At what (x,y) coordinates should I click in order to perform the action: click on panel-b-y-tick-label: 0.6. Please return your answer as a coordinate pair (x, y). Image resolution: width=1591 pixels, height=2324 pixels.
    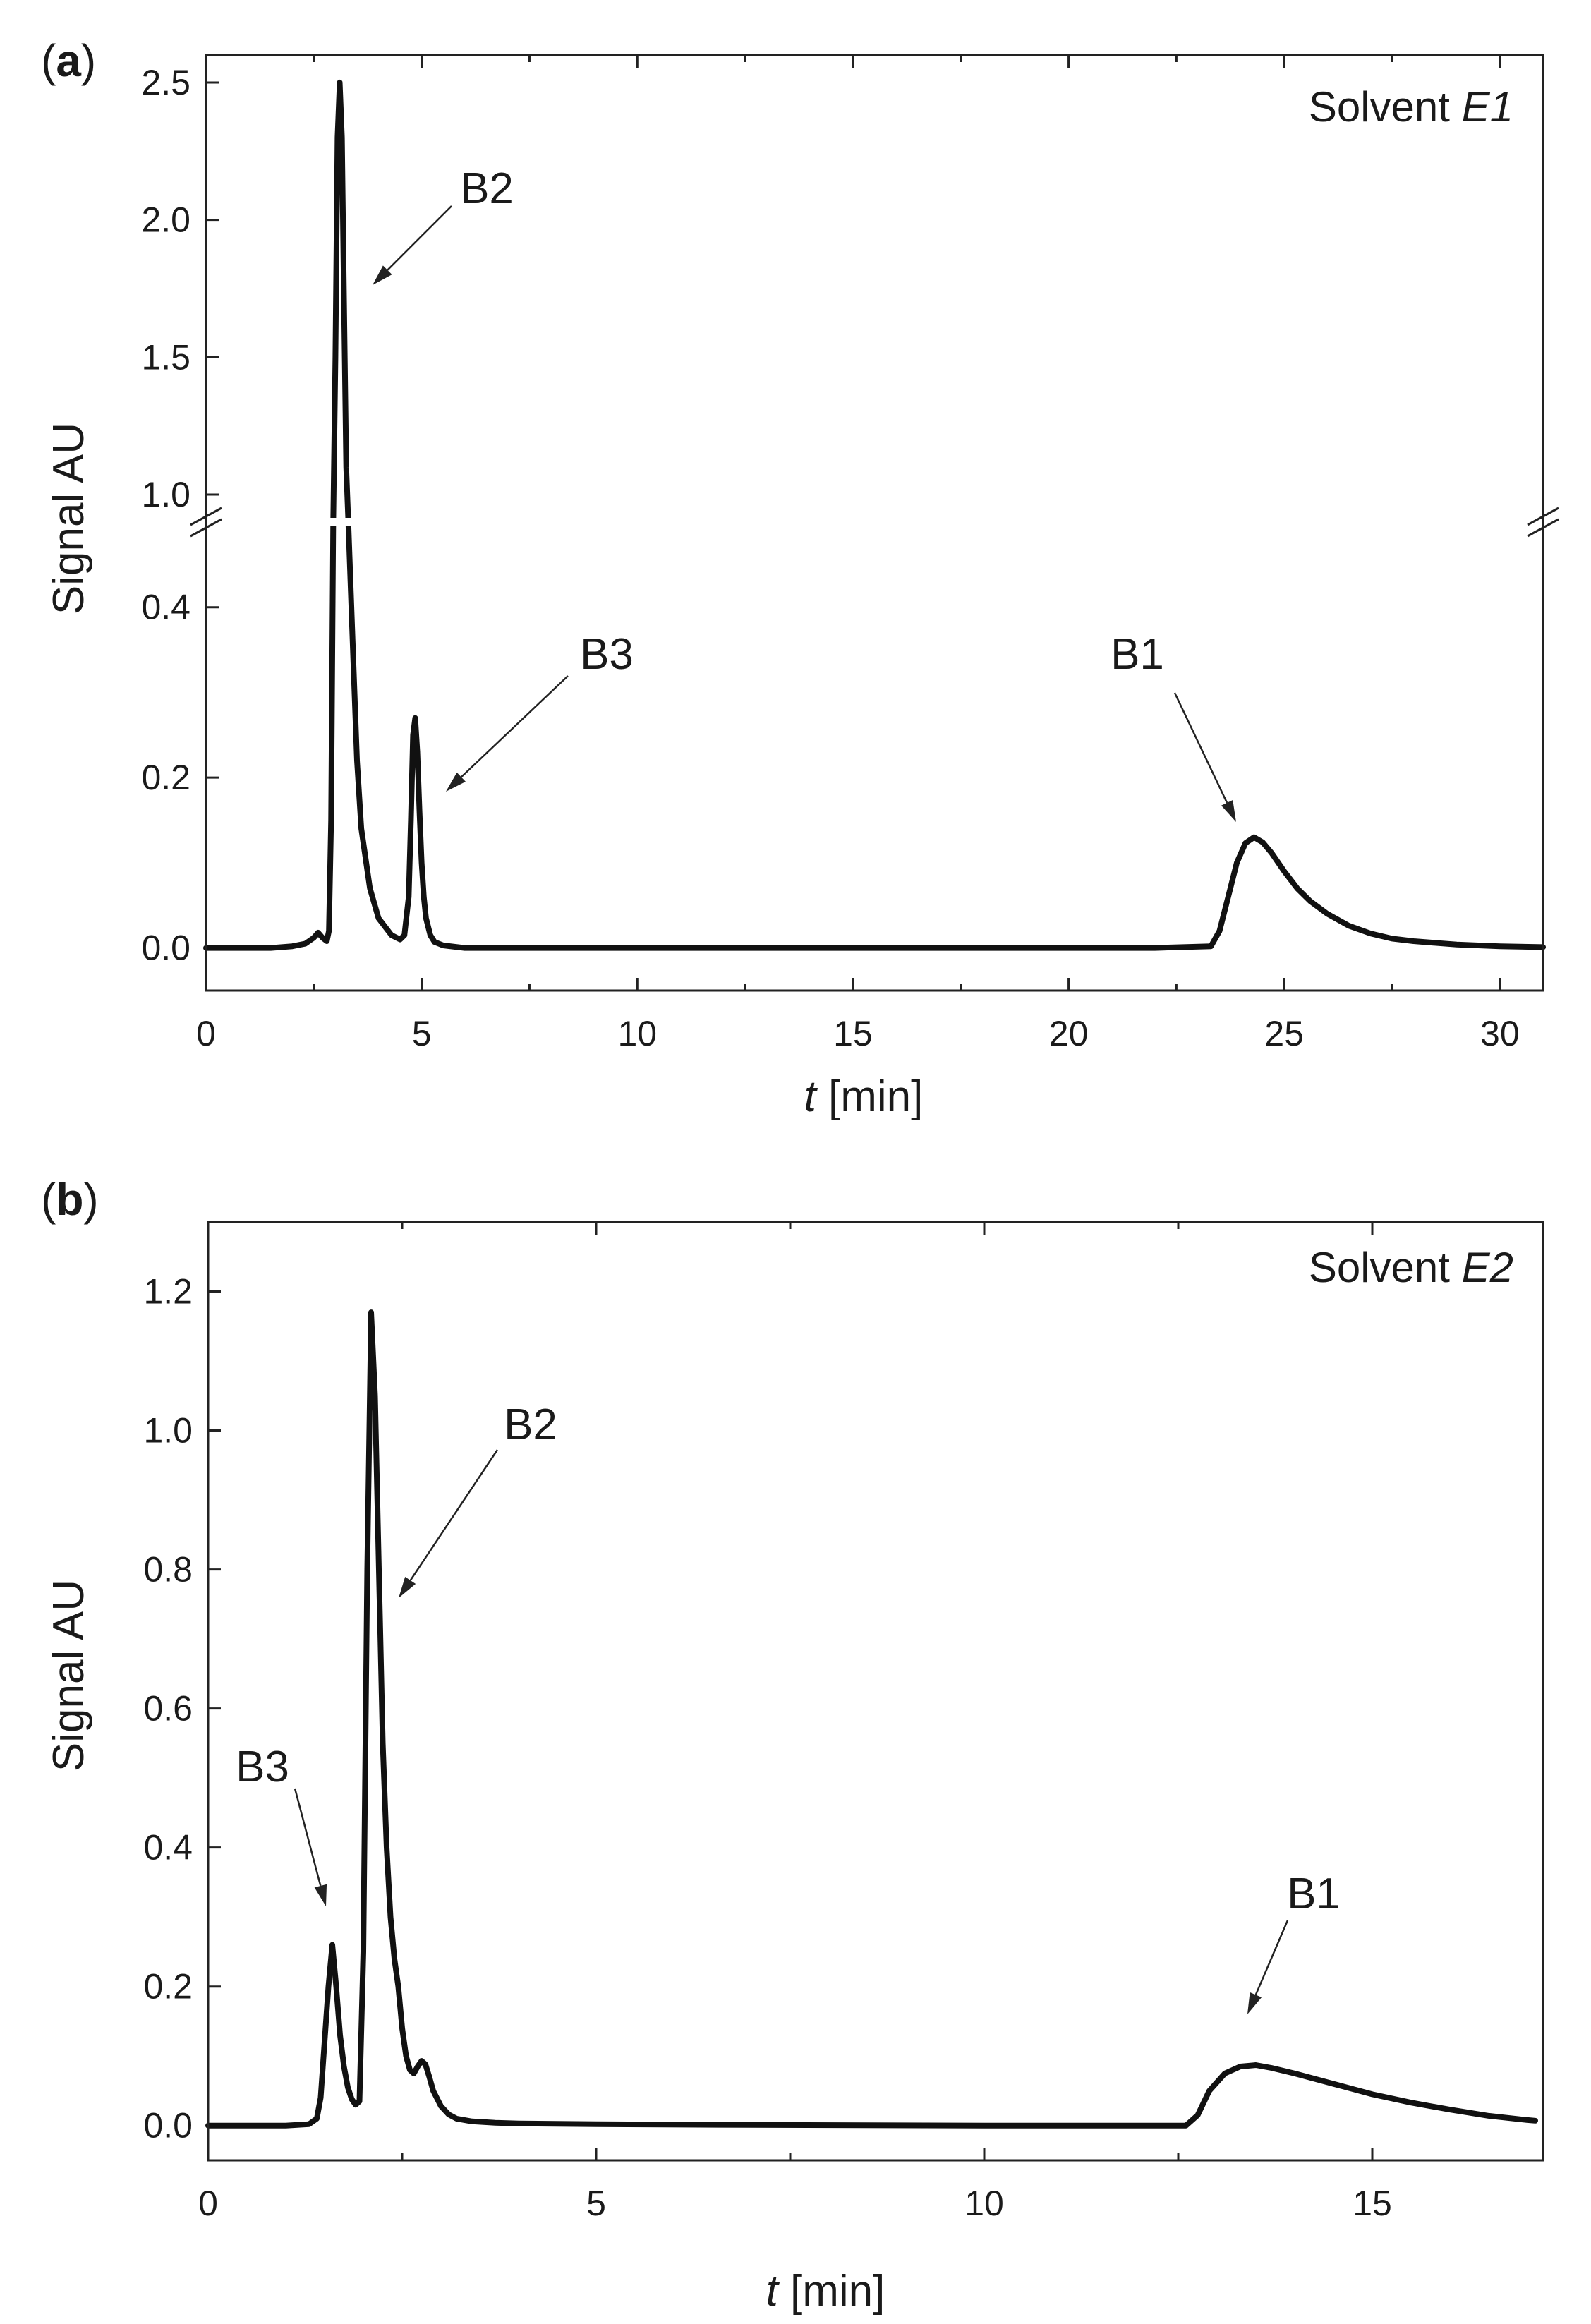
    Looking at the image, I should click on (168, 1709).